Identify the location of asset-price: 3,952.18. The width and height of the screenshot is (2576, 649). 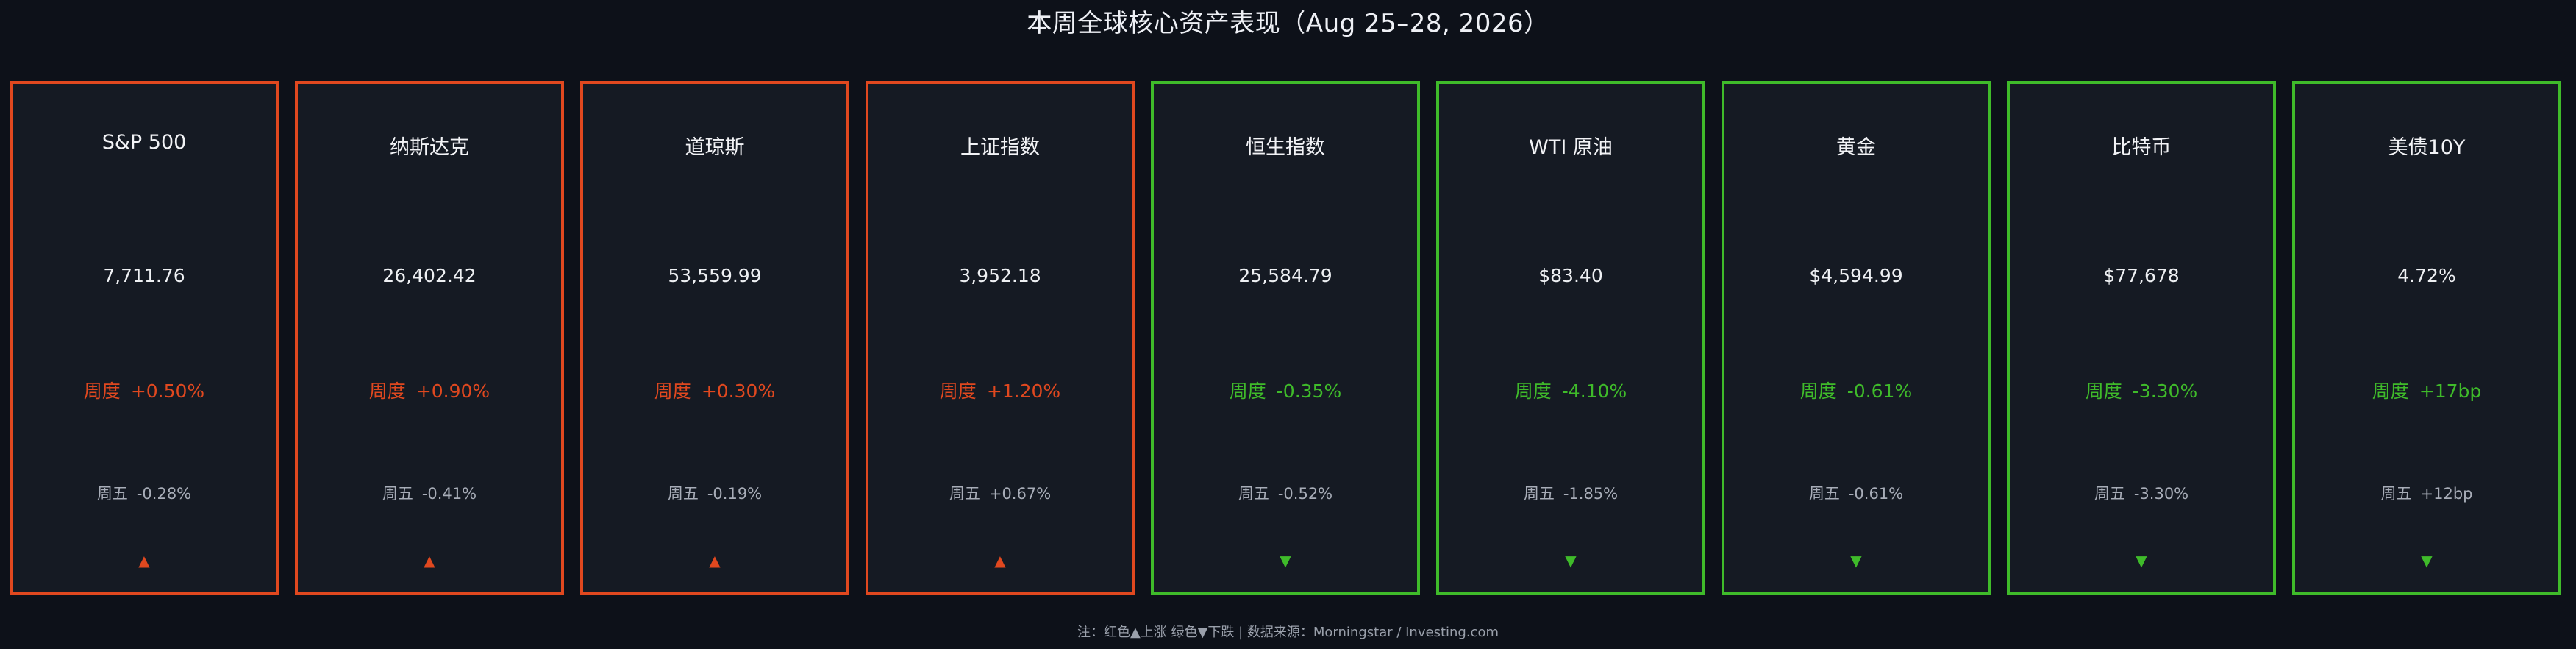
(1000, 275).